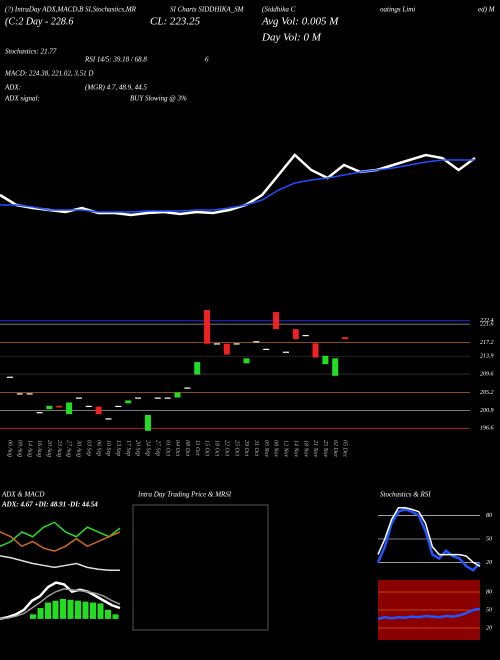 Image resolution: width=500 pixels, height=660 pixels. Describe the element at coordinates (116, 88) in the screenshot. I see `header-text: (MGR) 4.7, 48.9, 44.5` at that location.